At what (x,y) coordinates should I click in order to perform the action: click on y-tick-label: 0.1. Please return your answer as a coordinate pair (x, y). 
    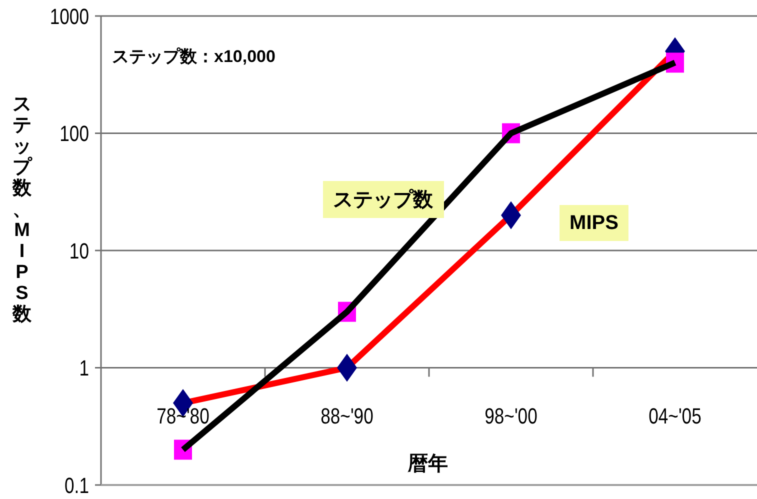
    Looking at the image, I should click on (76, 486).